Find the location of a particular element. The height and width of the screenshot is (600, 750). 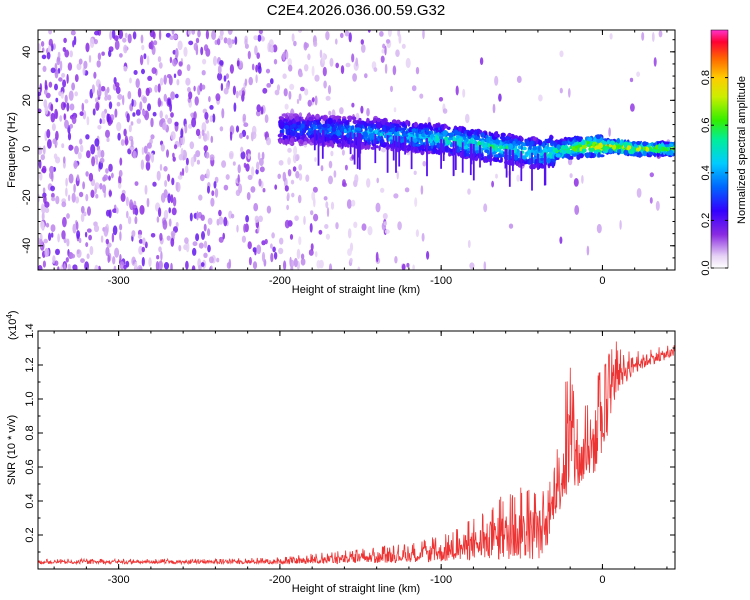

x-tick-label: -100 is located at coordinates (441, 580).